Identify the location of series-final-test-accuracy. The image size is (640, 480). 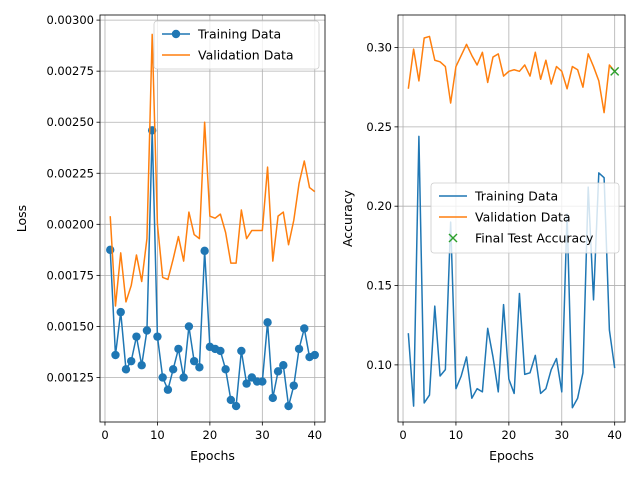
(615, 71).